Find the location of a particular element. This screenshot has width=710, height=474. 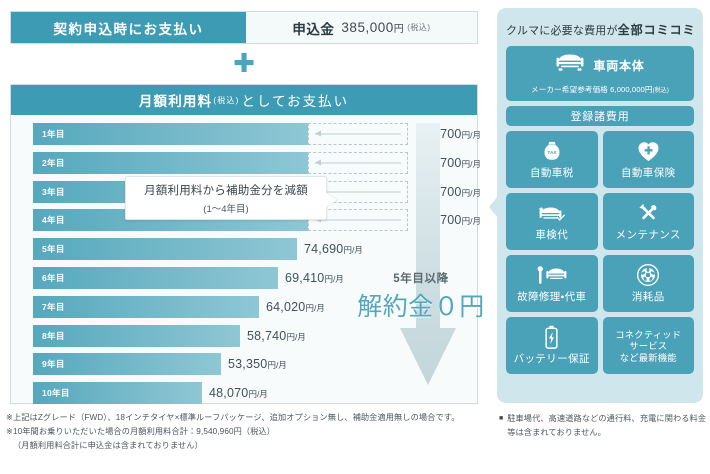

bar-label: 5年目 is located at coordinates (53, 249).